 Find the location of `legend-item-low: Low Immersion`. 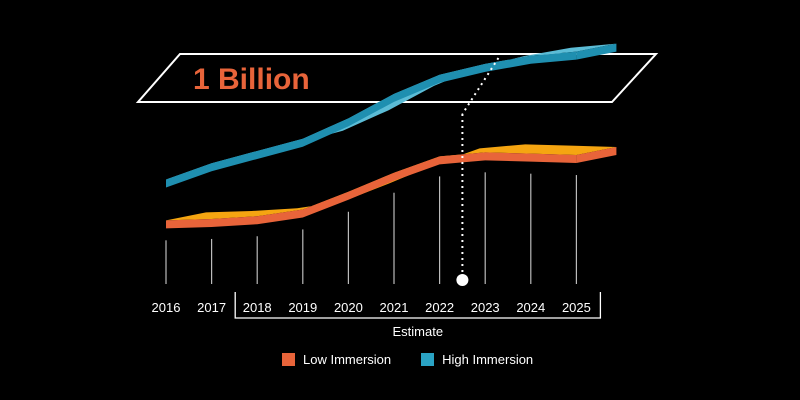

legend-item-low: Low Immersion is located at coordinates (336, 359).